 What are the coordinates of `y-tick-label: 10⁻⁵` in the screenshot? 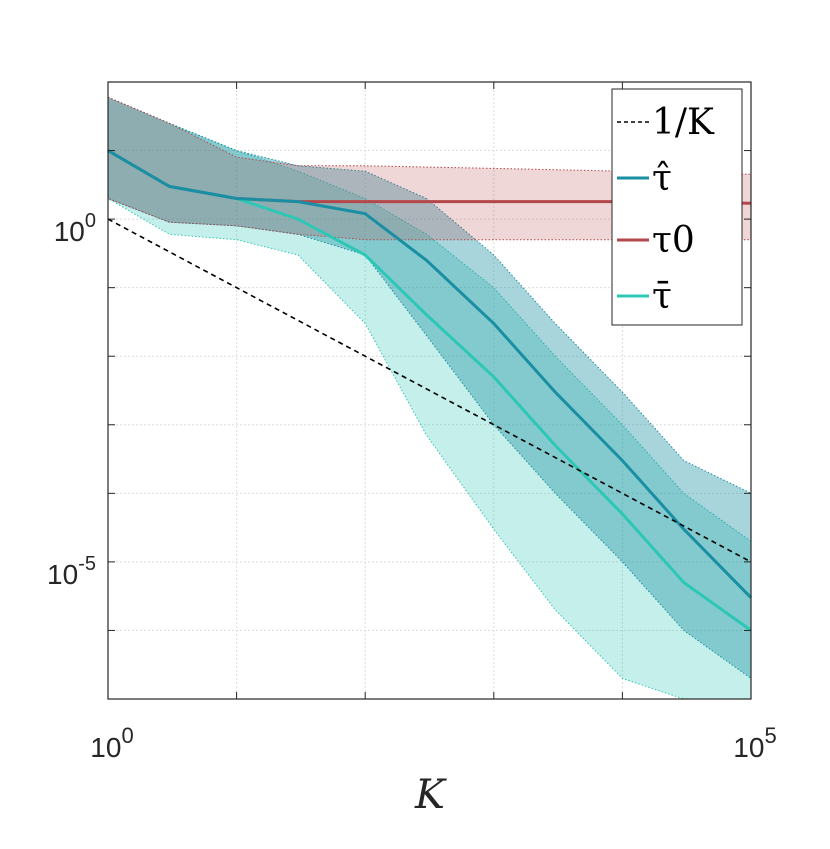 It's located at (71, 571).